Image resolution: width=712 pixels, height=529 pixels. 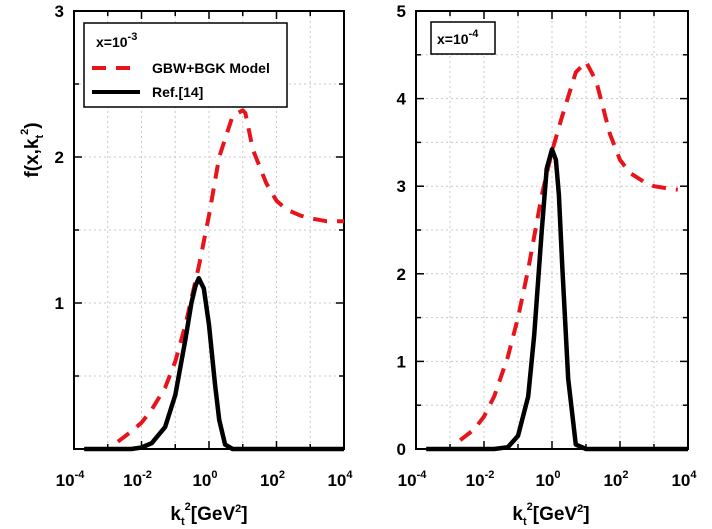 What do you see at coordinates (525, 522) in the screenshot?
I see `right-xlabel-sub: t` at bounding box center [525, 522].